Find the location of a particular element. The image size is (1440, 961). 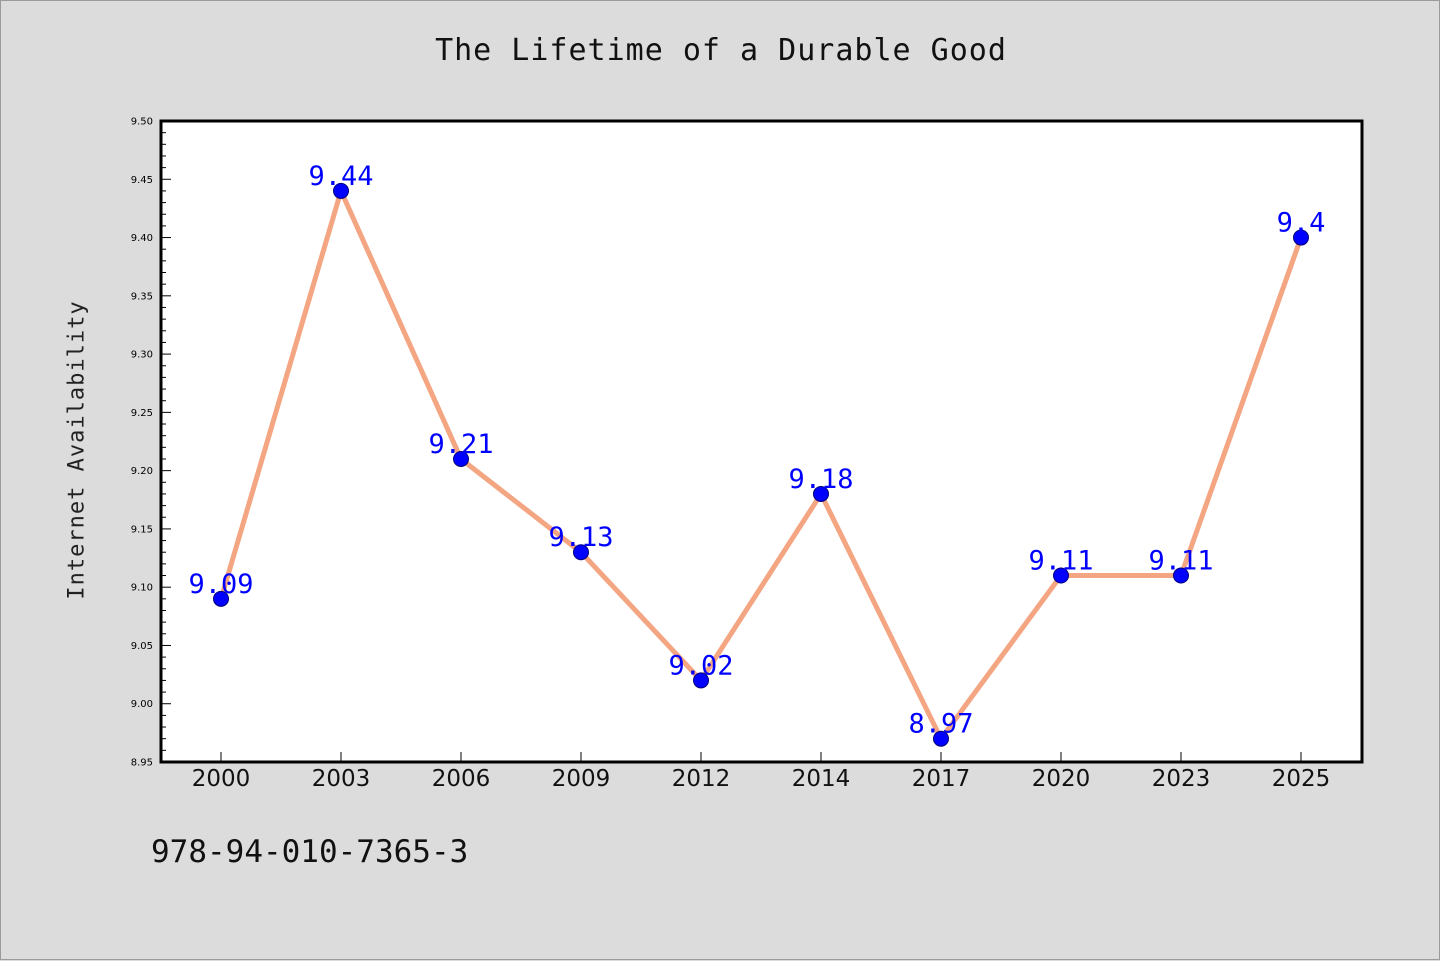

x-tick-label: 2020 is located at coordinates (1061, 779).